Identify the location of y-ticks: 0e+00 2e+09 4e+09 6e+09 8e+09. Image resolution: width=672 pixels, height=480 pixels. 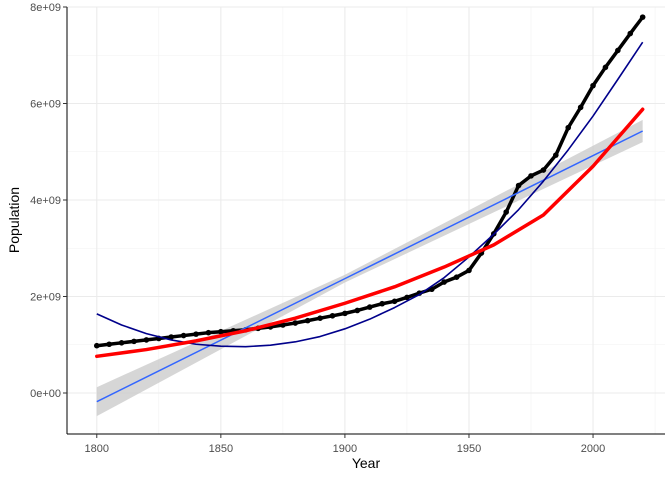
(48, 201).